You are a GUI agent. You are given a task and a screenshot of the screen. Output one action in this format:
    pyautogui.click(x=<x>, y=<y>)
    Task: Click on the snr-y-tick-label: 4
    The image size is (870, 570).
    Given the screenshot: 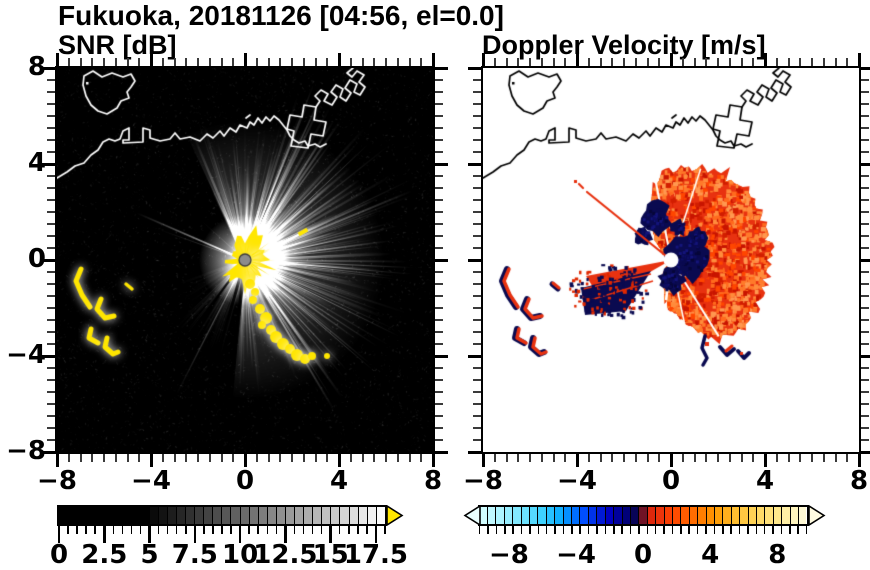 What is the action you would take?
    pyautogui.click(x=36, y=163)
    